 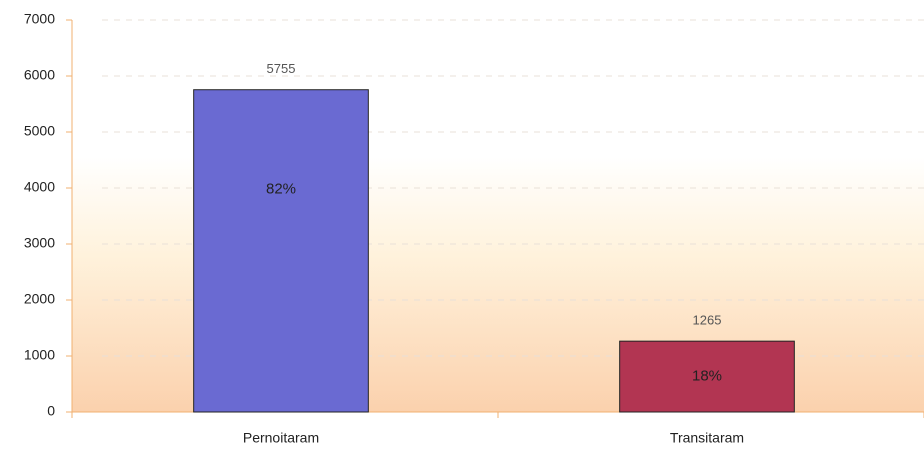 I want to click on share-label: 82%, so click(x=281, y=189).